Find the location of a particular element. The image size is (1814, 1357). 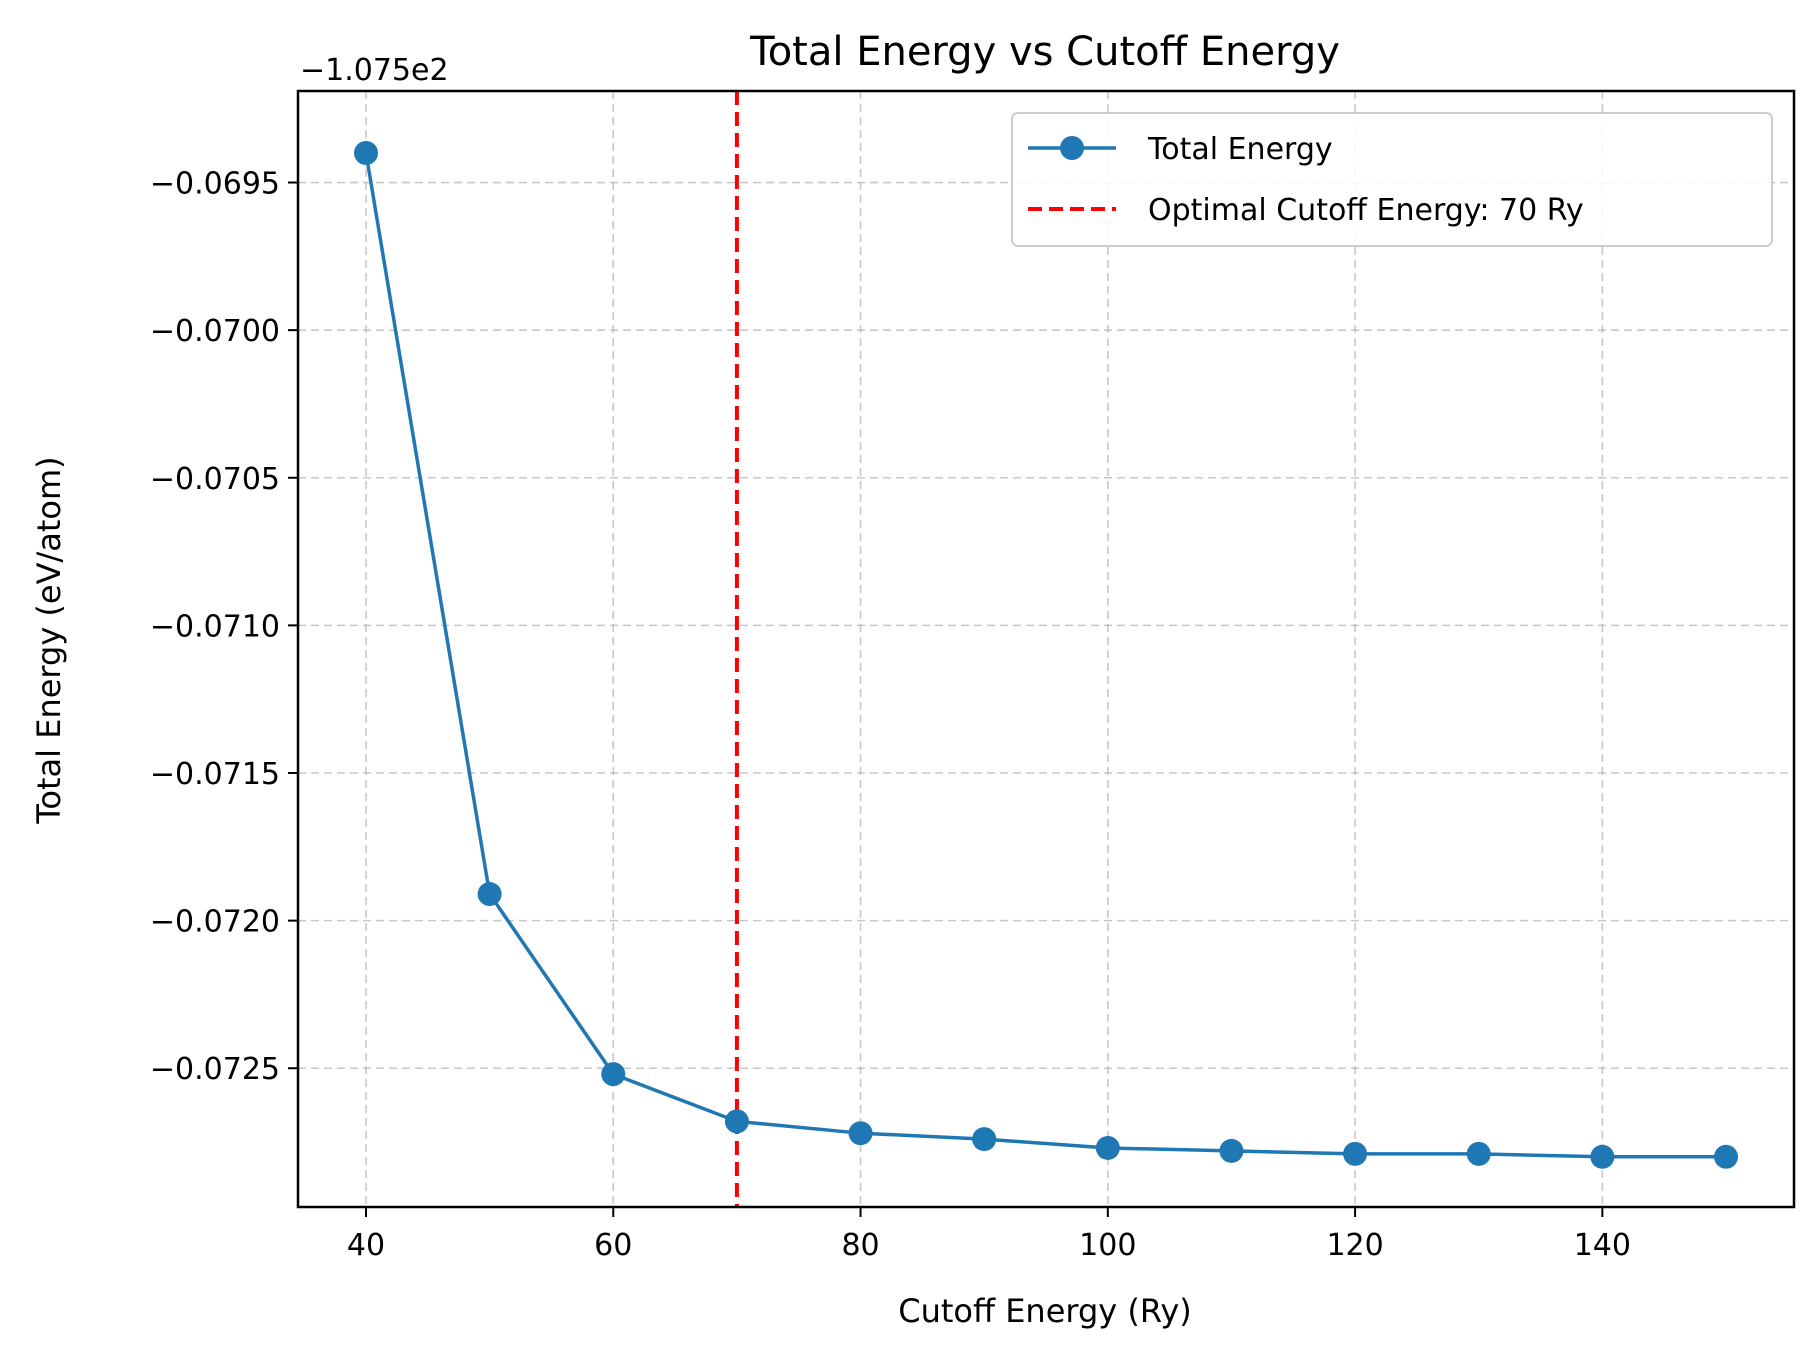

x-tick-label: 60 is located at coordinates (613, 1245).